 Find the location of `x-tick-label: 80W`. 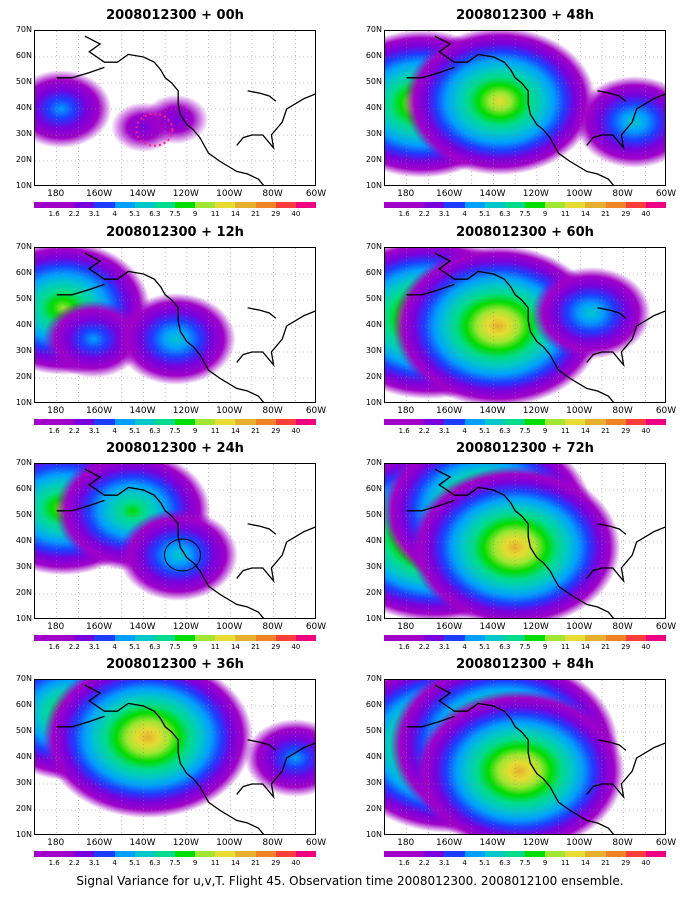

x-tick-label: 80W is located at coordinates (272, 411).